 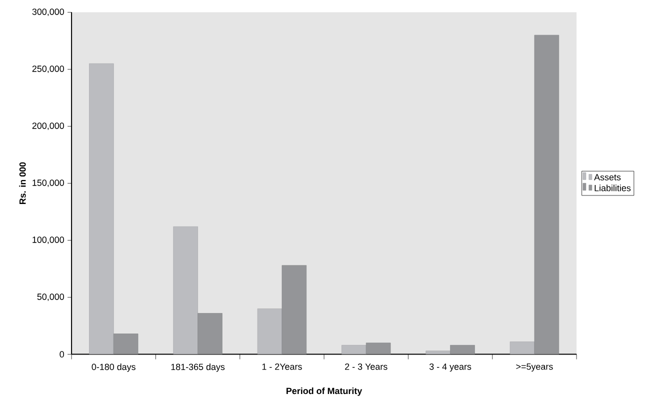 What do you see at coordinates (282, 366) in the screenshot?
I see `x-tick-label: 1 - 2Years` at bounding box center [282, 366].